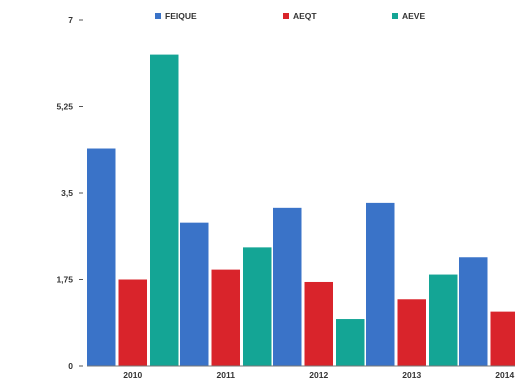 Image resolution: width=515 pixels, height=386 pixels. What do you see at coordinates (164, 210) in the screenshot?
I see `bar-aeve-2010` at bounding box center [164, 210].